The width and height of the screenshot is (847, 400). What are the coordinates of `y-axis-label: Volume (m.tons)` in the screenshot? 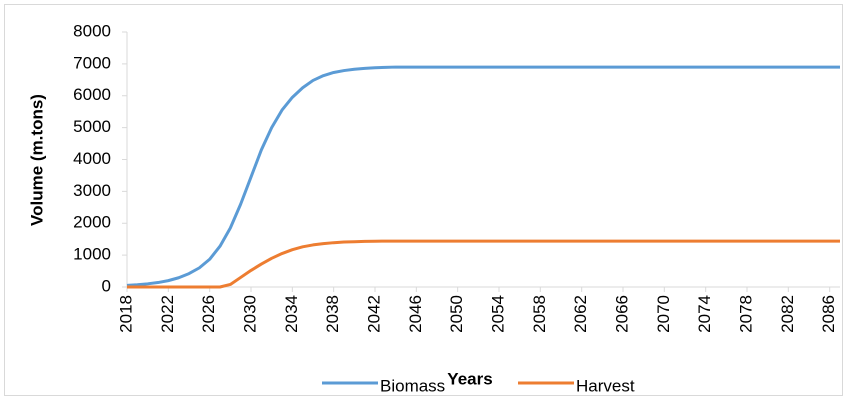 It's located at (36, 160).